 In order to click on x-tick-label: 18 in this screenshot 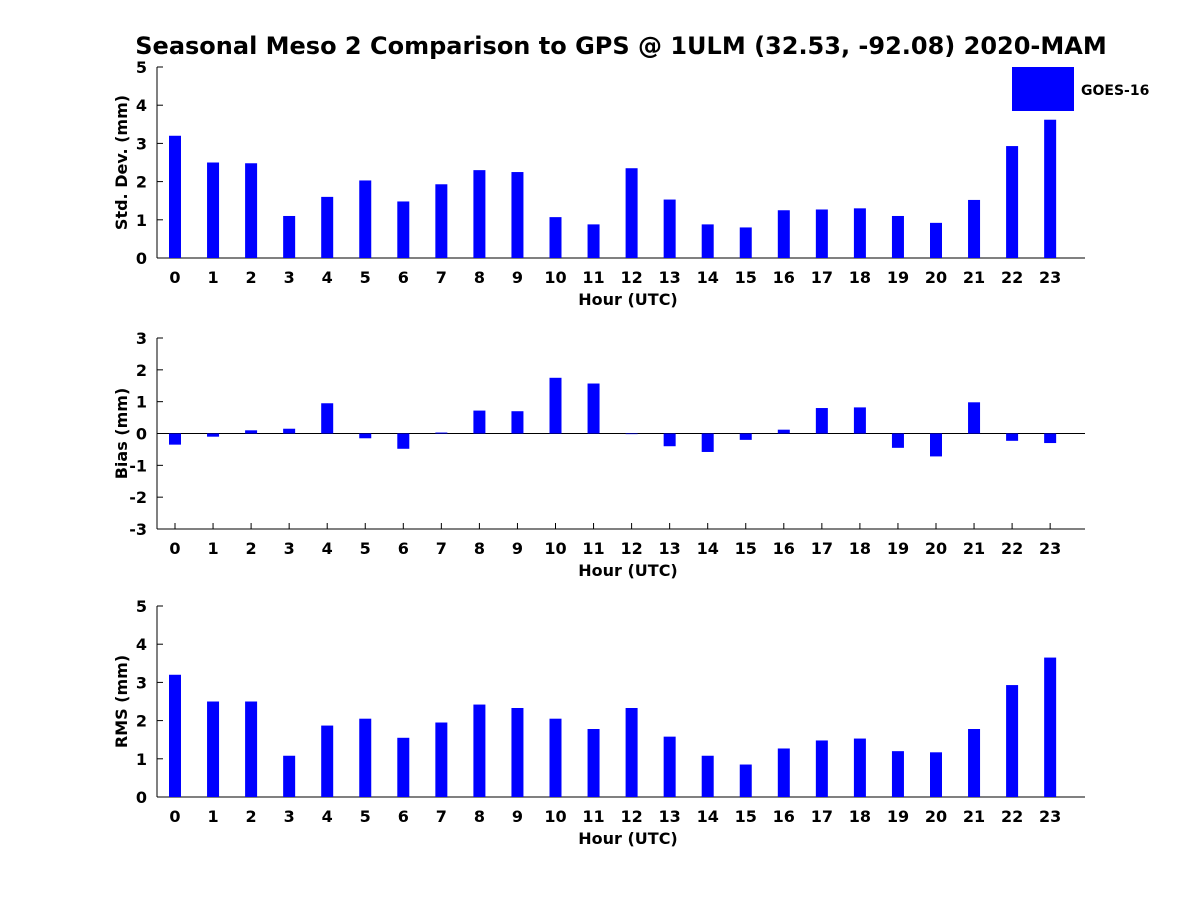, I will do `click(860, 548)`.